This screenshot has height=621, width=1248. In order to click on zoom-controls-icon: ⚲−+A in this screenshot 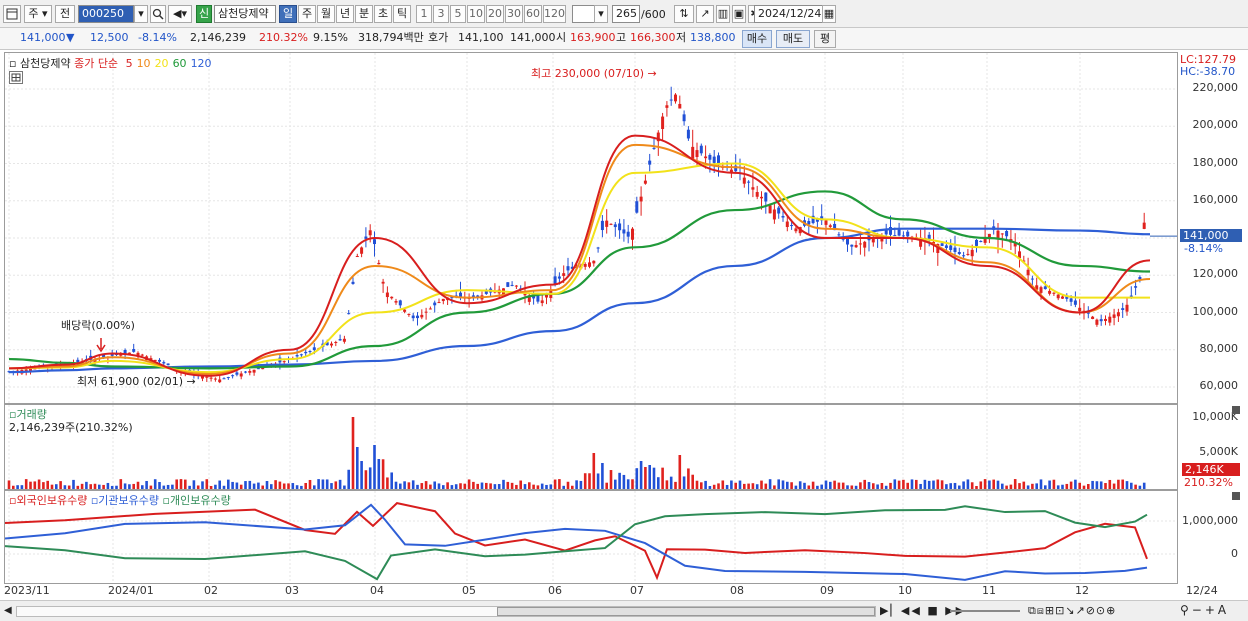, I will do `click(1205, 610)`.